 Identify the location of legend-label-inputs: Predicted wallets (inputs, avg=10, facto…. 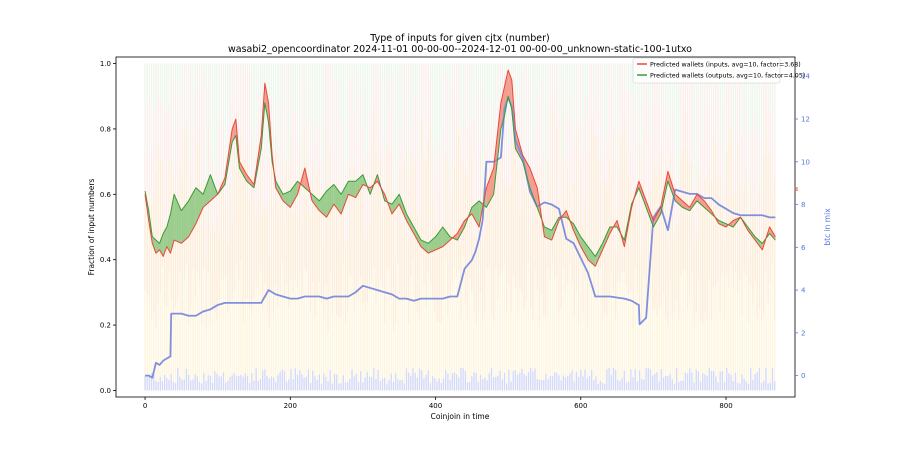
(725, 65).